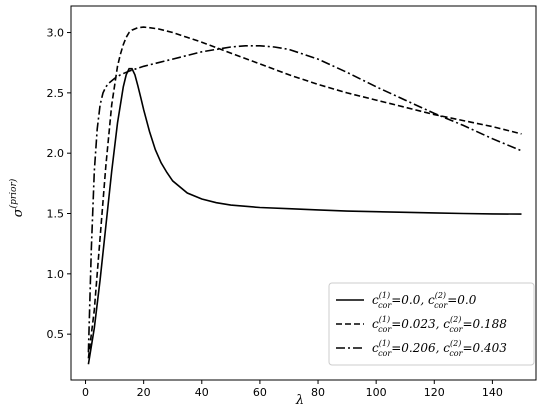 The width and height of the screenshot is (550, 413). I want to click on legend-box, so click(431, 324).